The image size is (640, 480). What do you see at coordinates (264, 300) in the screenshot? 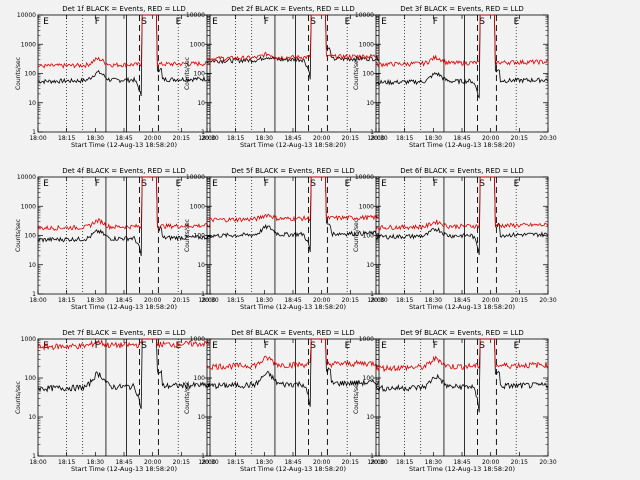
I see `x-tick-label: 18:30` at bounding box center [264, 300].